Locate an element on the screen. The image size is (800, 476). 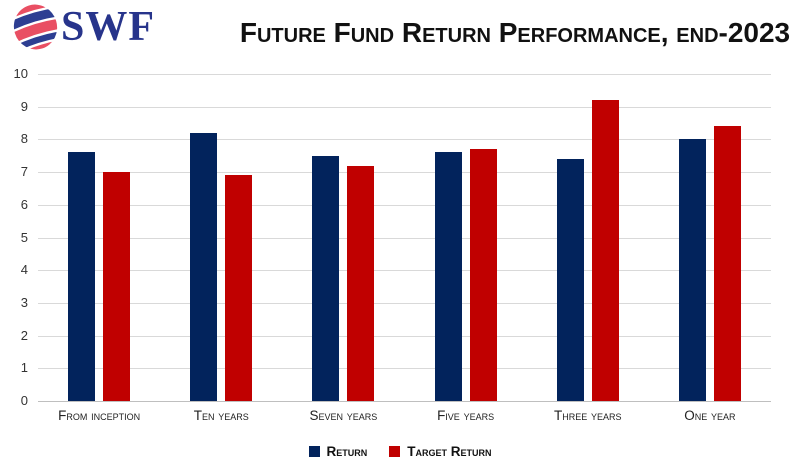
bar-return-five-years is located at coordinates (448, 276).